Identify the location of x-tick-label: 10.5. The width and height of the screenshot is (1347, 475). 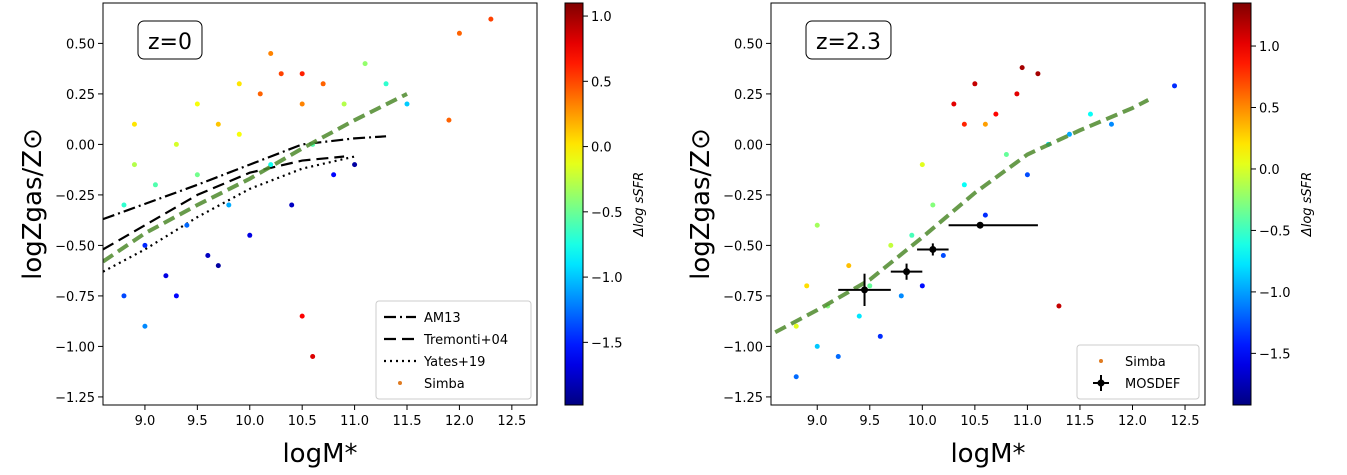
(302, 421).